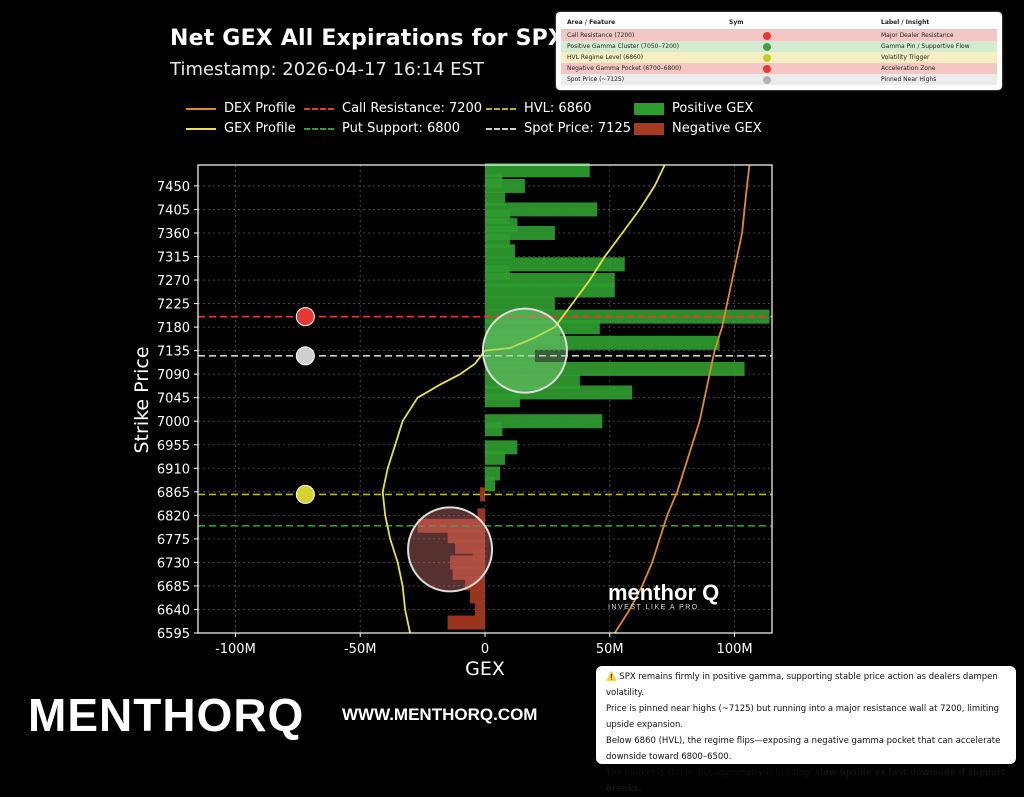 This screenshot has height=797, width=1024. I want to click on y-tick-label: 6730, so click(173, 563).